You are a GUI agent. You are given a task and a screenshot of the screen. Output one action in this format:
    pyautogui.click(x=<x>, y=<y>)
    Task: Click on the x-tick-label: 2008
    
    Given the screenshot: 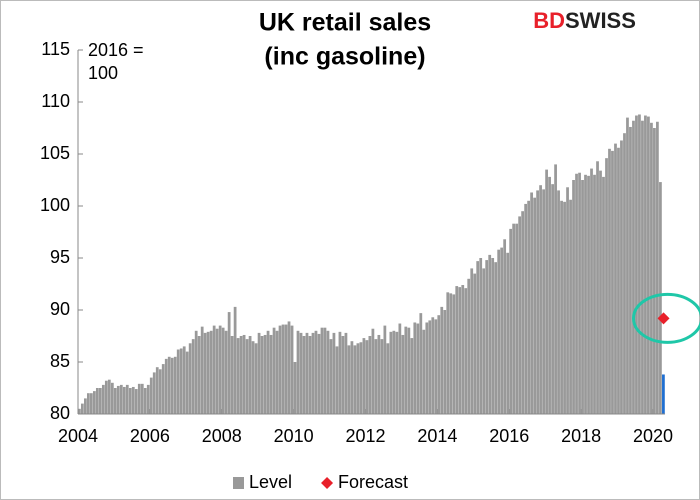 What is the action you would take?
    pyautogui.click(x=222, y=436)
    